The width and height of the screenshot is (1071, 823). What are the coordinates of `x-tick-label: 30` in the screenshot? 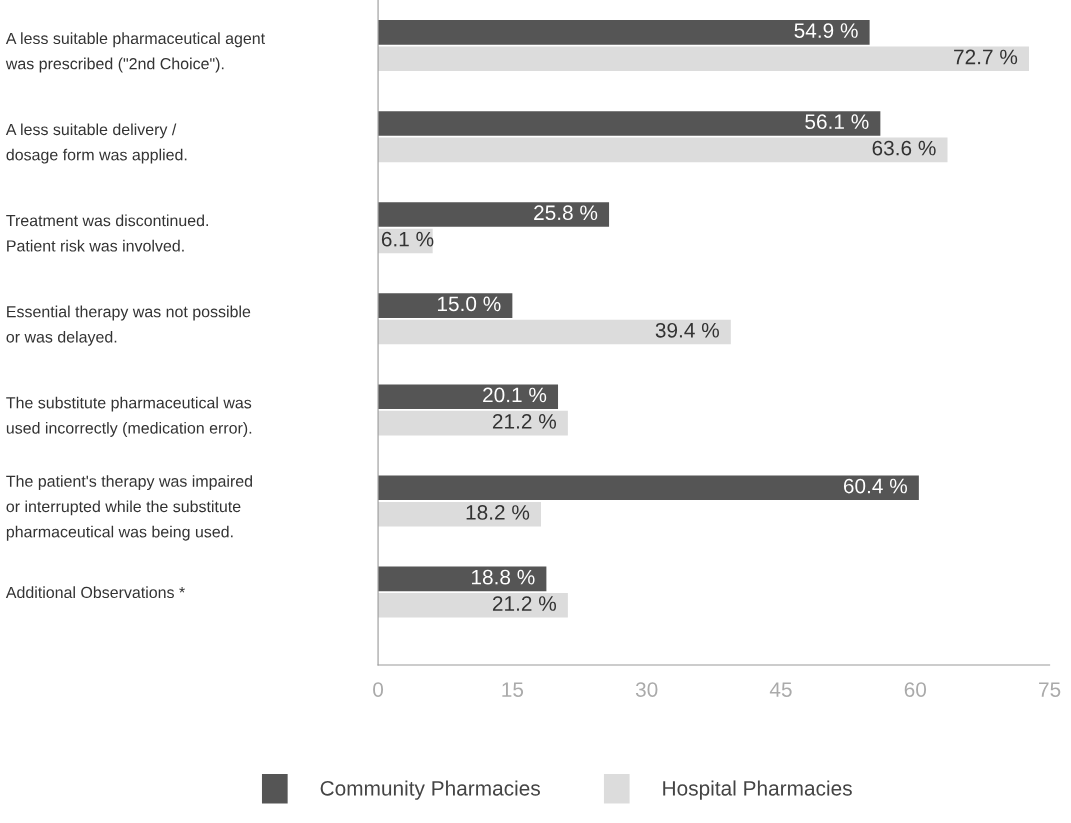 It's located at (646, 689).